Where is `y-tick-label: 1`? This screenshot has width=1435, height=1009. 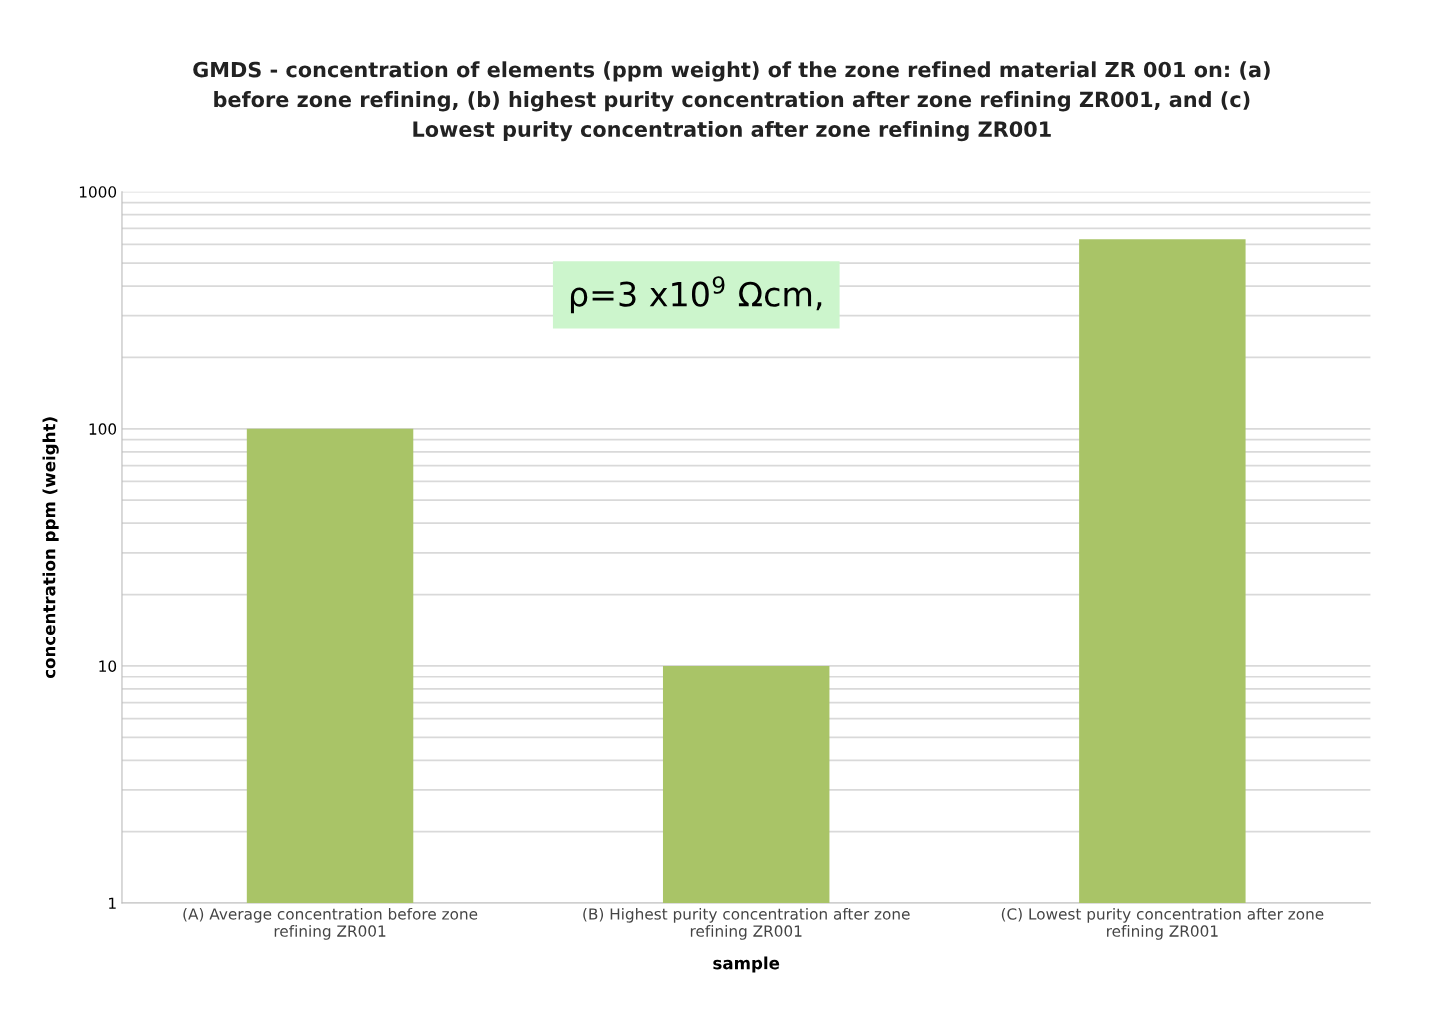
y-tick-label: 1 is located at coordinates (112, 903).